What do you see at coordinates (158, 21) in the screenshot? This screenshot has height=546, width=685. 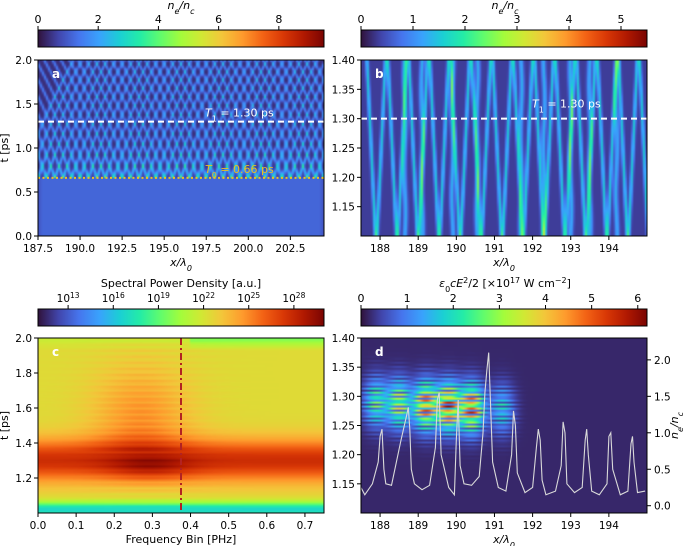 I see `colorbar-ticks-a: 0 2 4 6 8` at bounding box center [158, 21].